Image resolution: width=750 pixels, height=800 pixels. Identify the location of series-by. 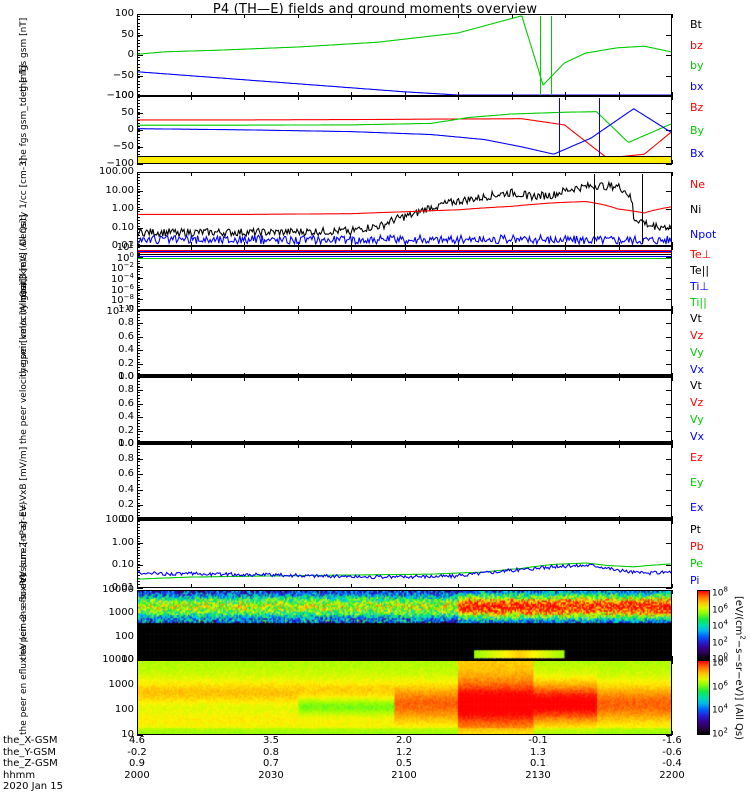
(404, 50).